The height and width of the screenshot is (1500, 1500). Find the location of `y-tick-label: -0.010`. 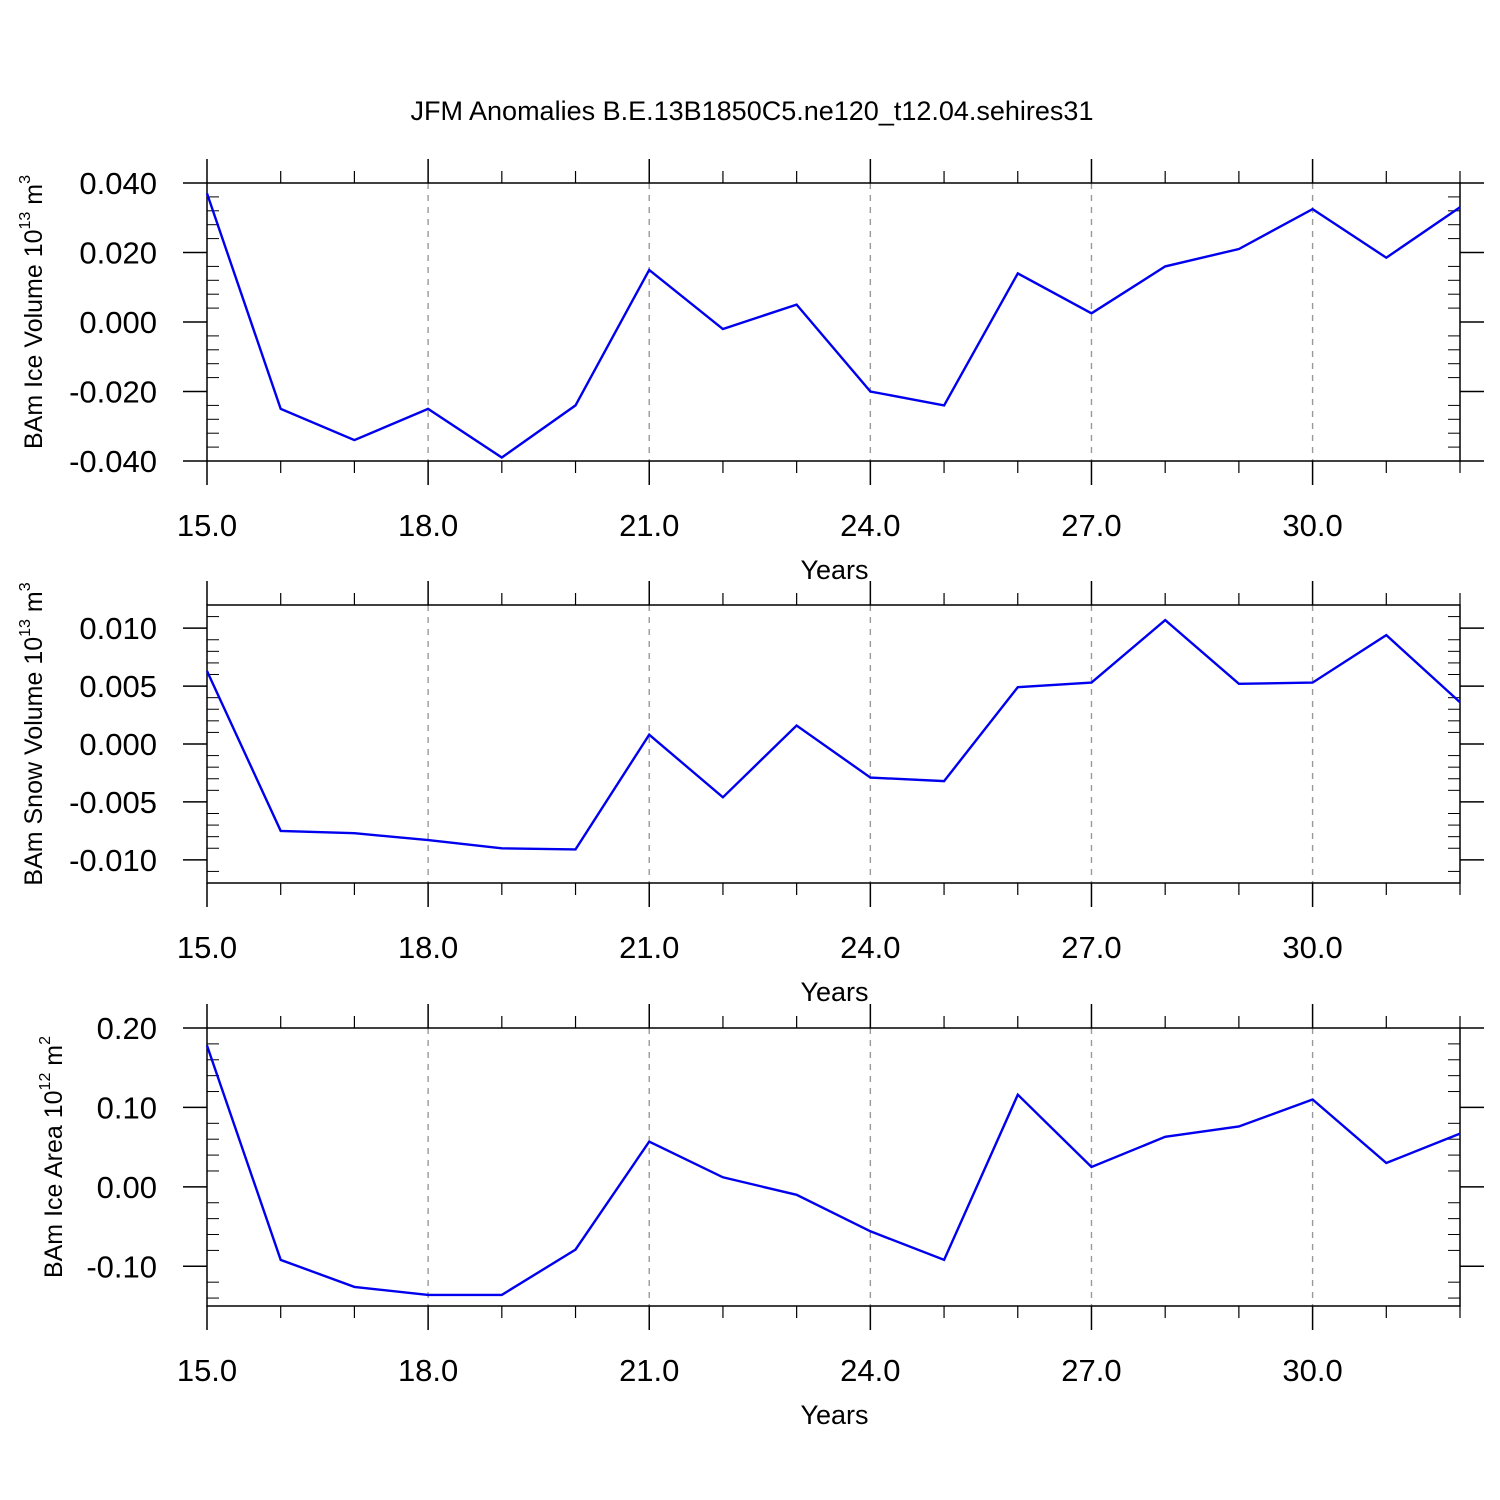

y-tick-label: -0.010 is located at coordinates (113, 860).